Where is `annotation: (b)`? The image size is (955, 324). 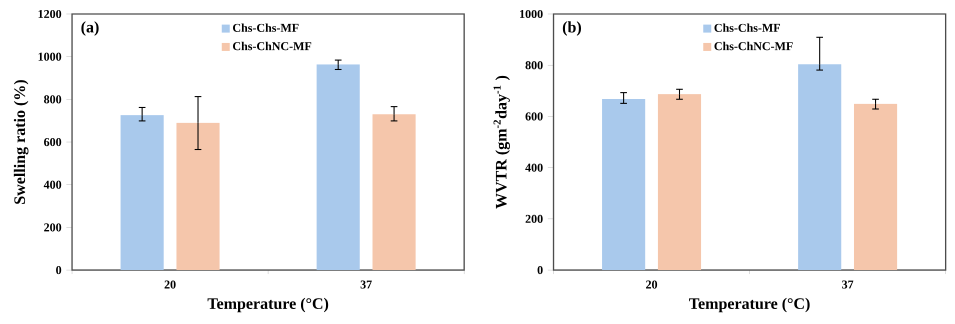 annotation: (b) is located at coordinates (572, 28).